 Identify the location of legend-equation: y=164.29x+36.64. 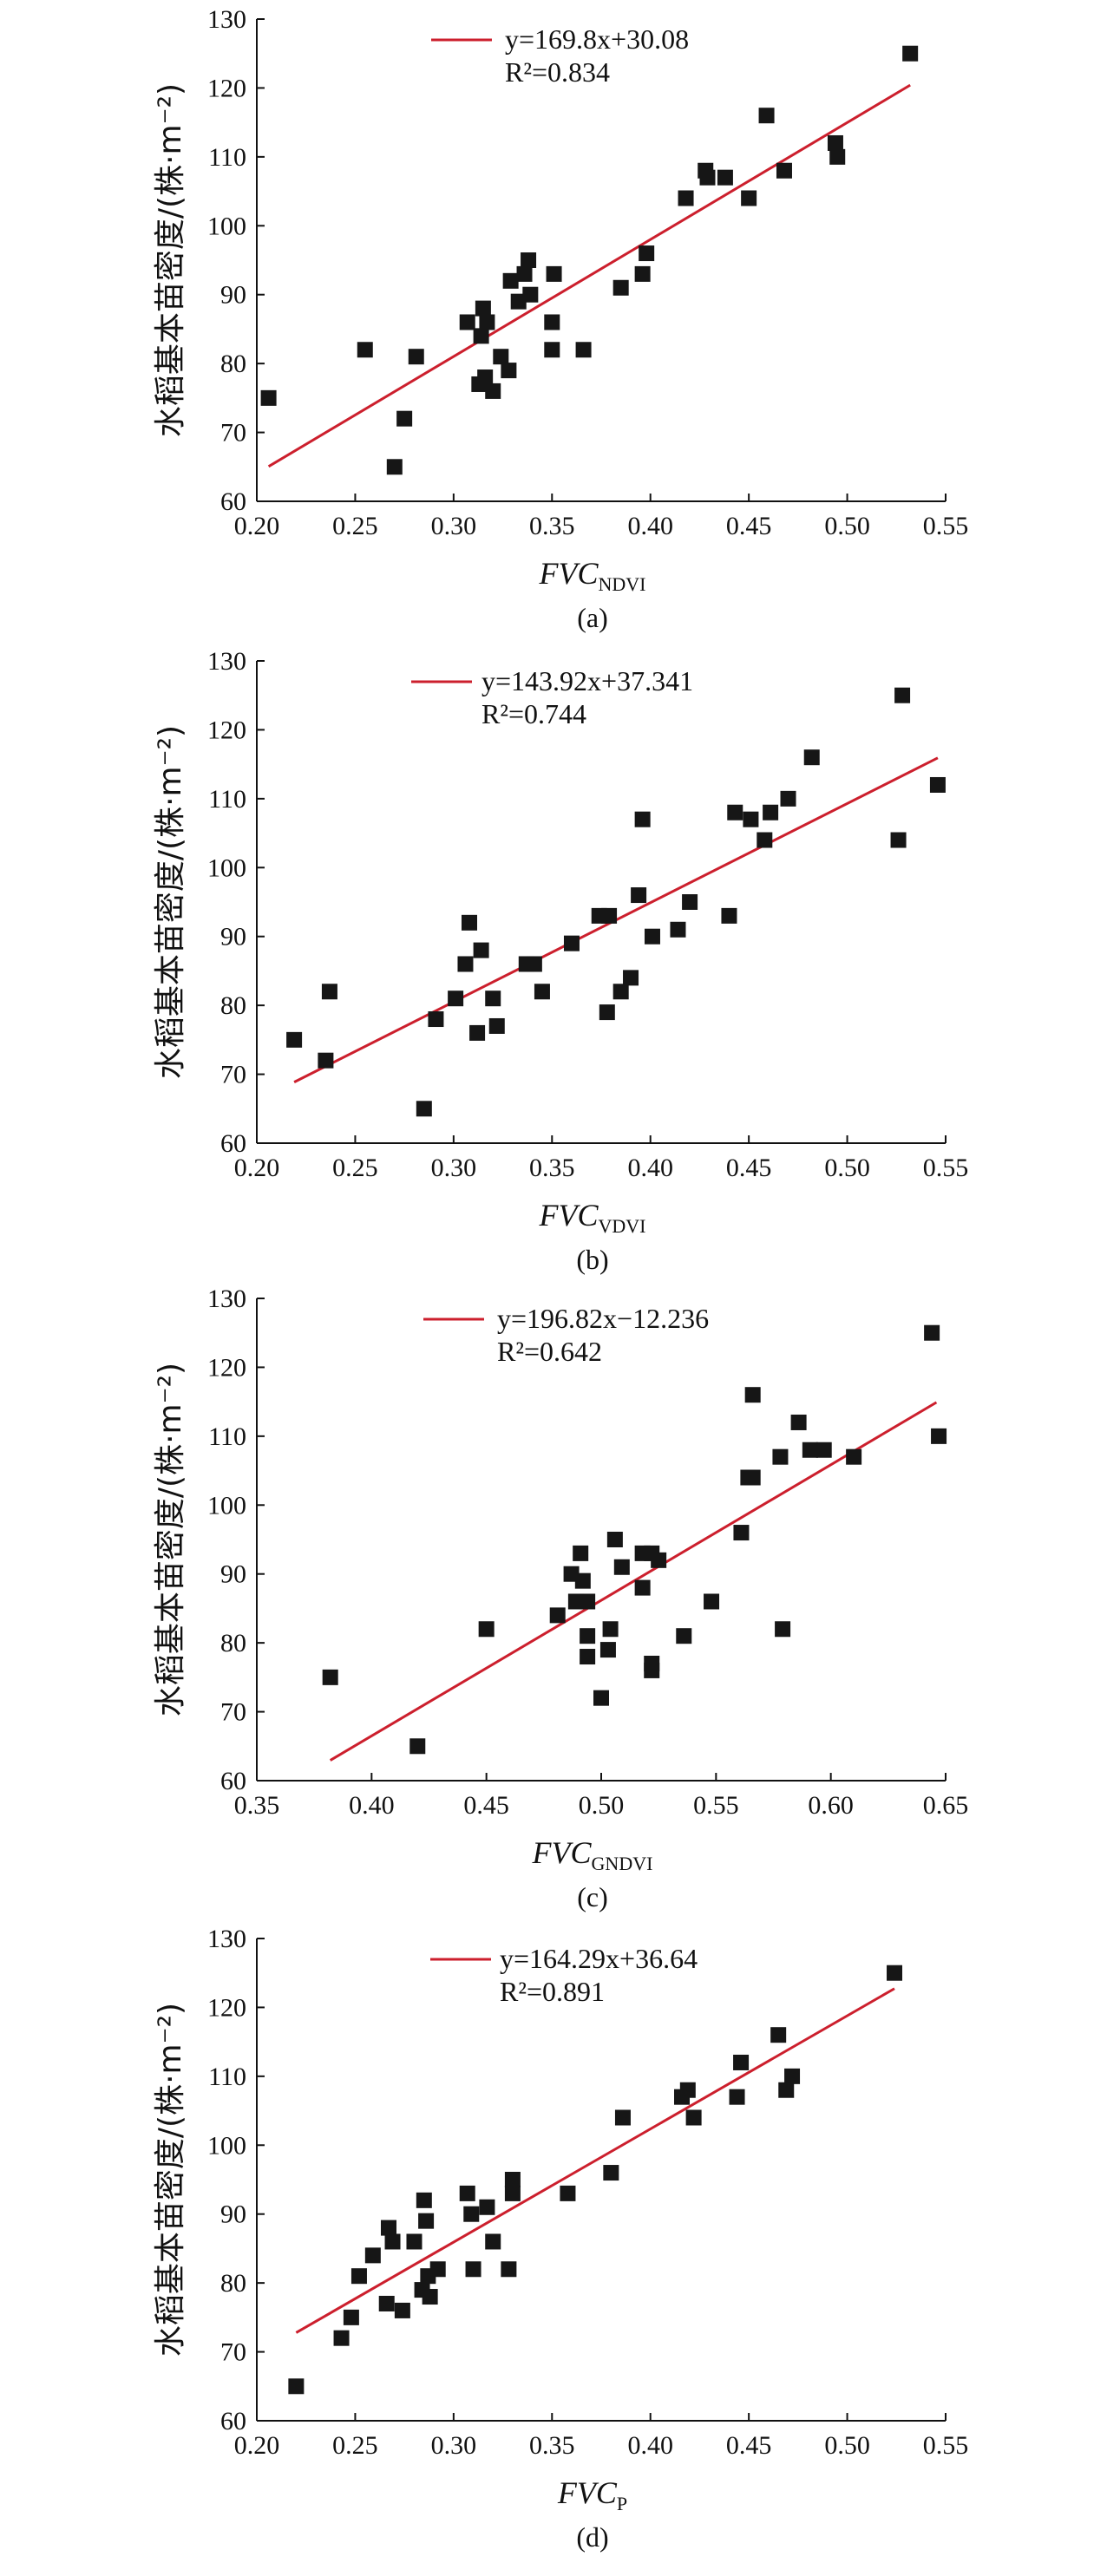
(599, 1958).